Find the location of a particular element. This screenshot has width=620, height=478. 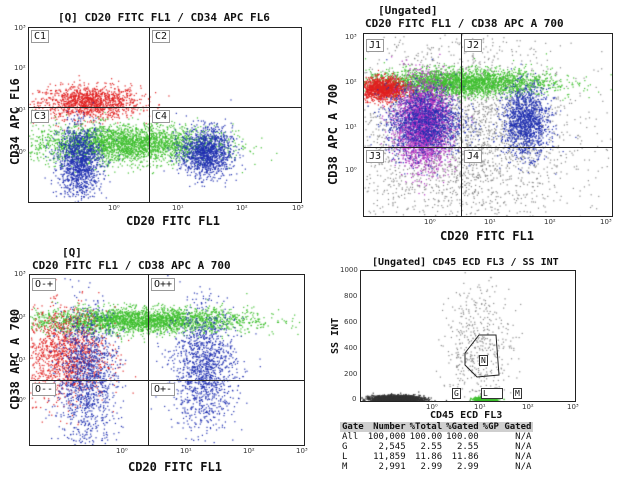

panel-3-x-axis-label: CD20 FITC FL1 is located at coordinates (175, 467).